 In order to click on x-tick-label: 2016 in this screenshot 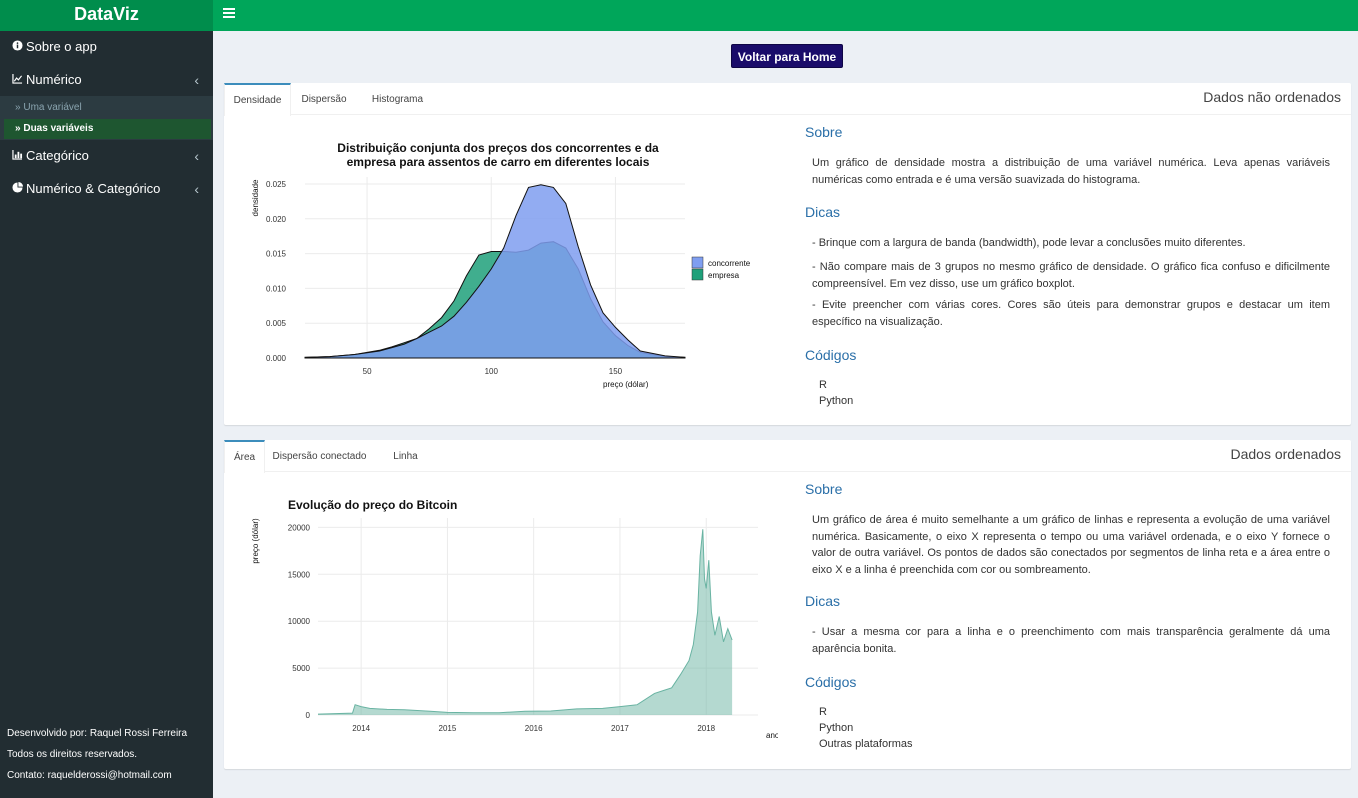, I will do `click(534, 728)`.